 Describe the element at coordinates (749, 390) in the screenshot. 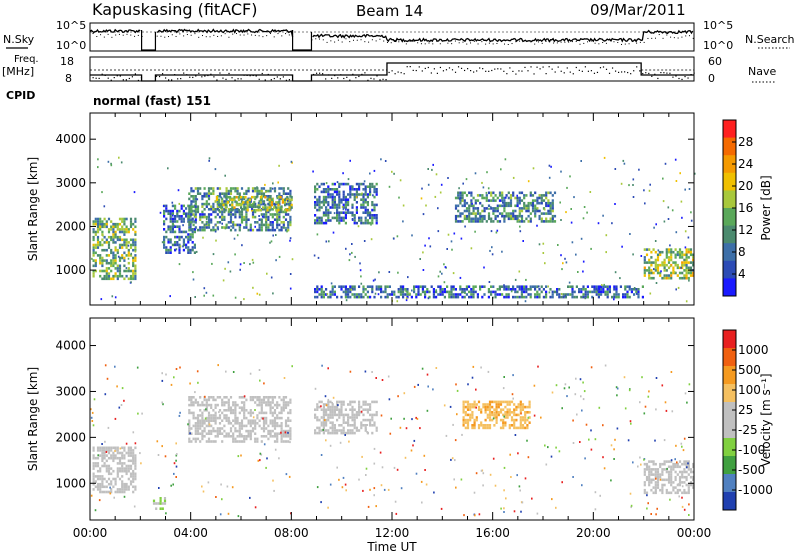

I see `colorbar-tick-label: 100` at that location.